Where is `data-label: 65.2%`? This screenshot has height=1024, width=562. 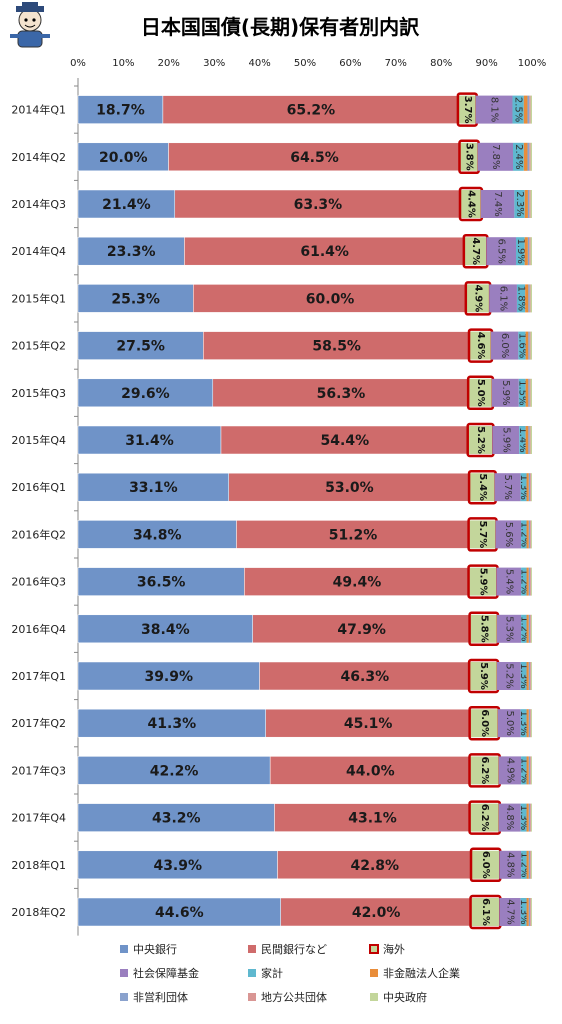 data-label: 65.2% is located at coordinates (311, 111).